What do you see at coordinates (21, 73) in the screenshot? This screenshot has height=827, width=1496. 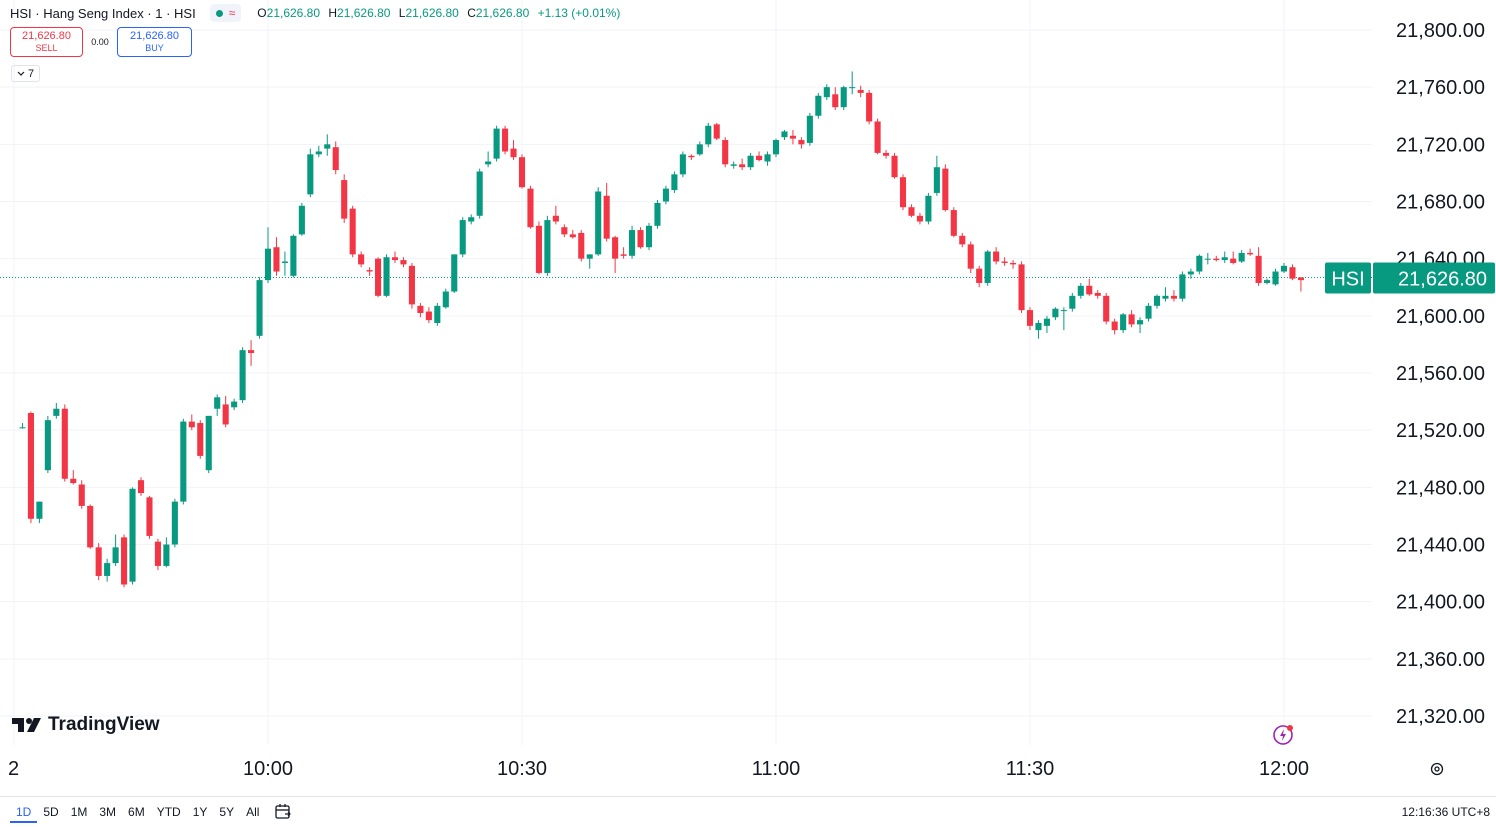 I see `chevron-down-icon` at bounding box center [21, 73].